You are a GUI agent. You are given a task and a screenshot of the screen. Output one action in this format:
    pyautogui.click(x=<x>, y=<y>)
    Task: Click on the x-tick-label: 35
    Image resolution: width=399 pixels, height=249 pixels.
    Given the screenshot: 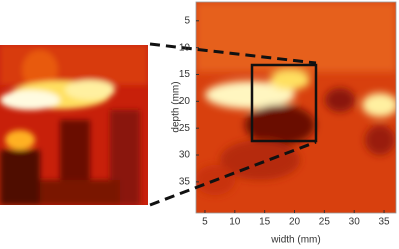 What is the action you would take?
    pyautogui.click(x=384, y=222)
    